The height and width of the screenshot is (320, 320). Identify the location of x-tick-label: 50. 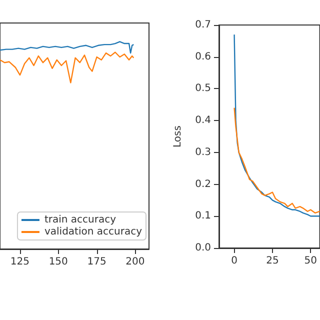
(311, 261).